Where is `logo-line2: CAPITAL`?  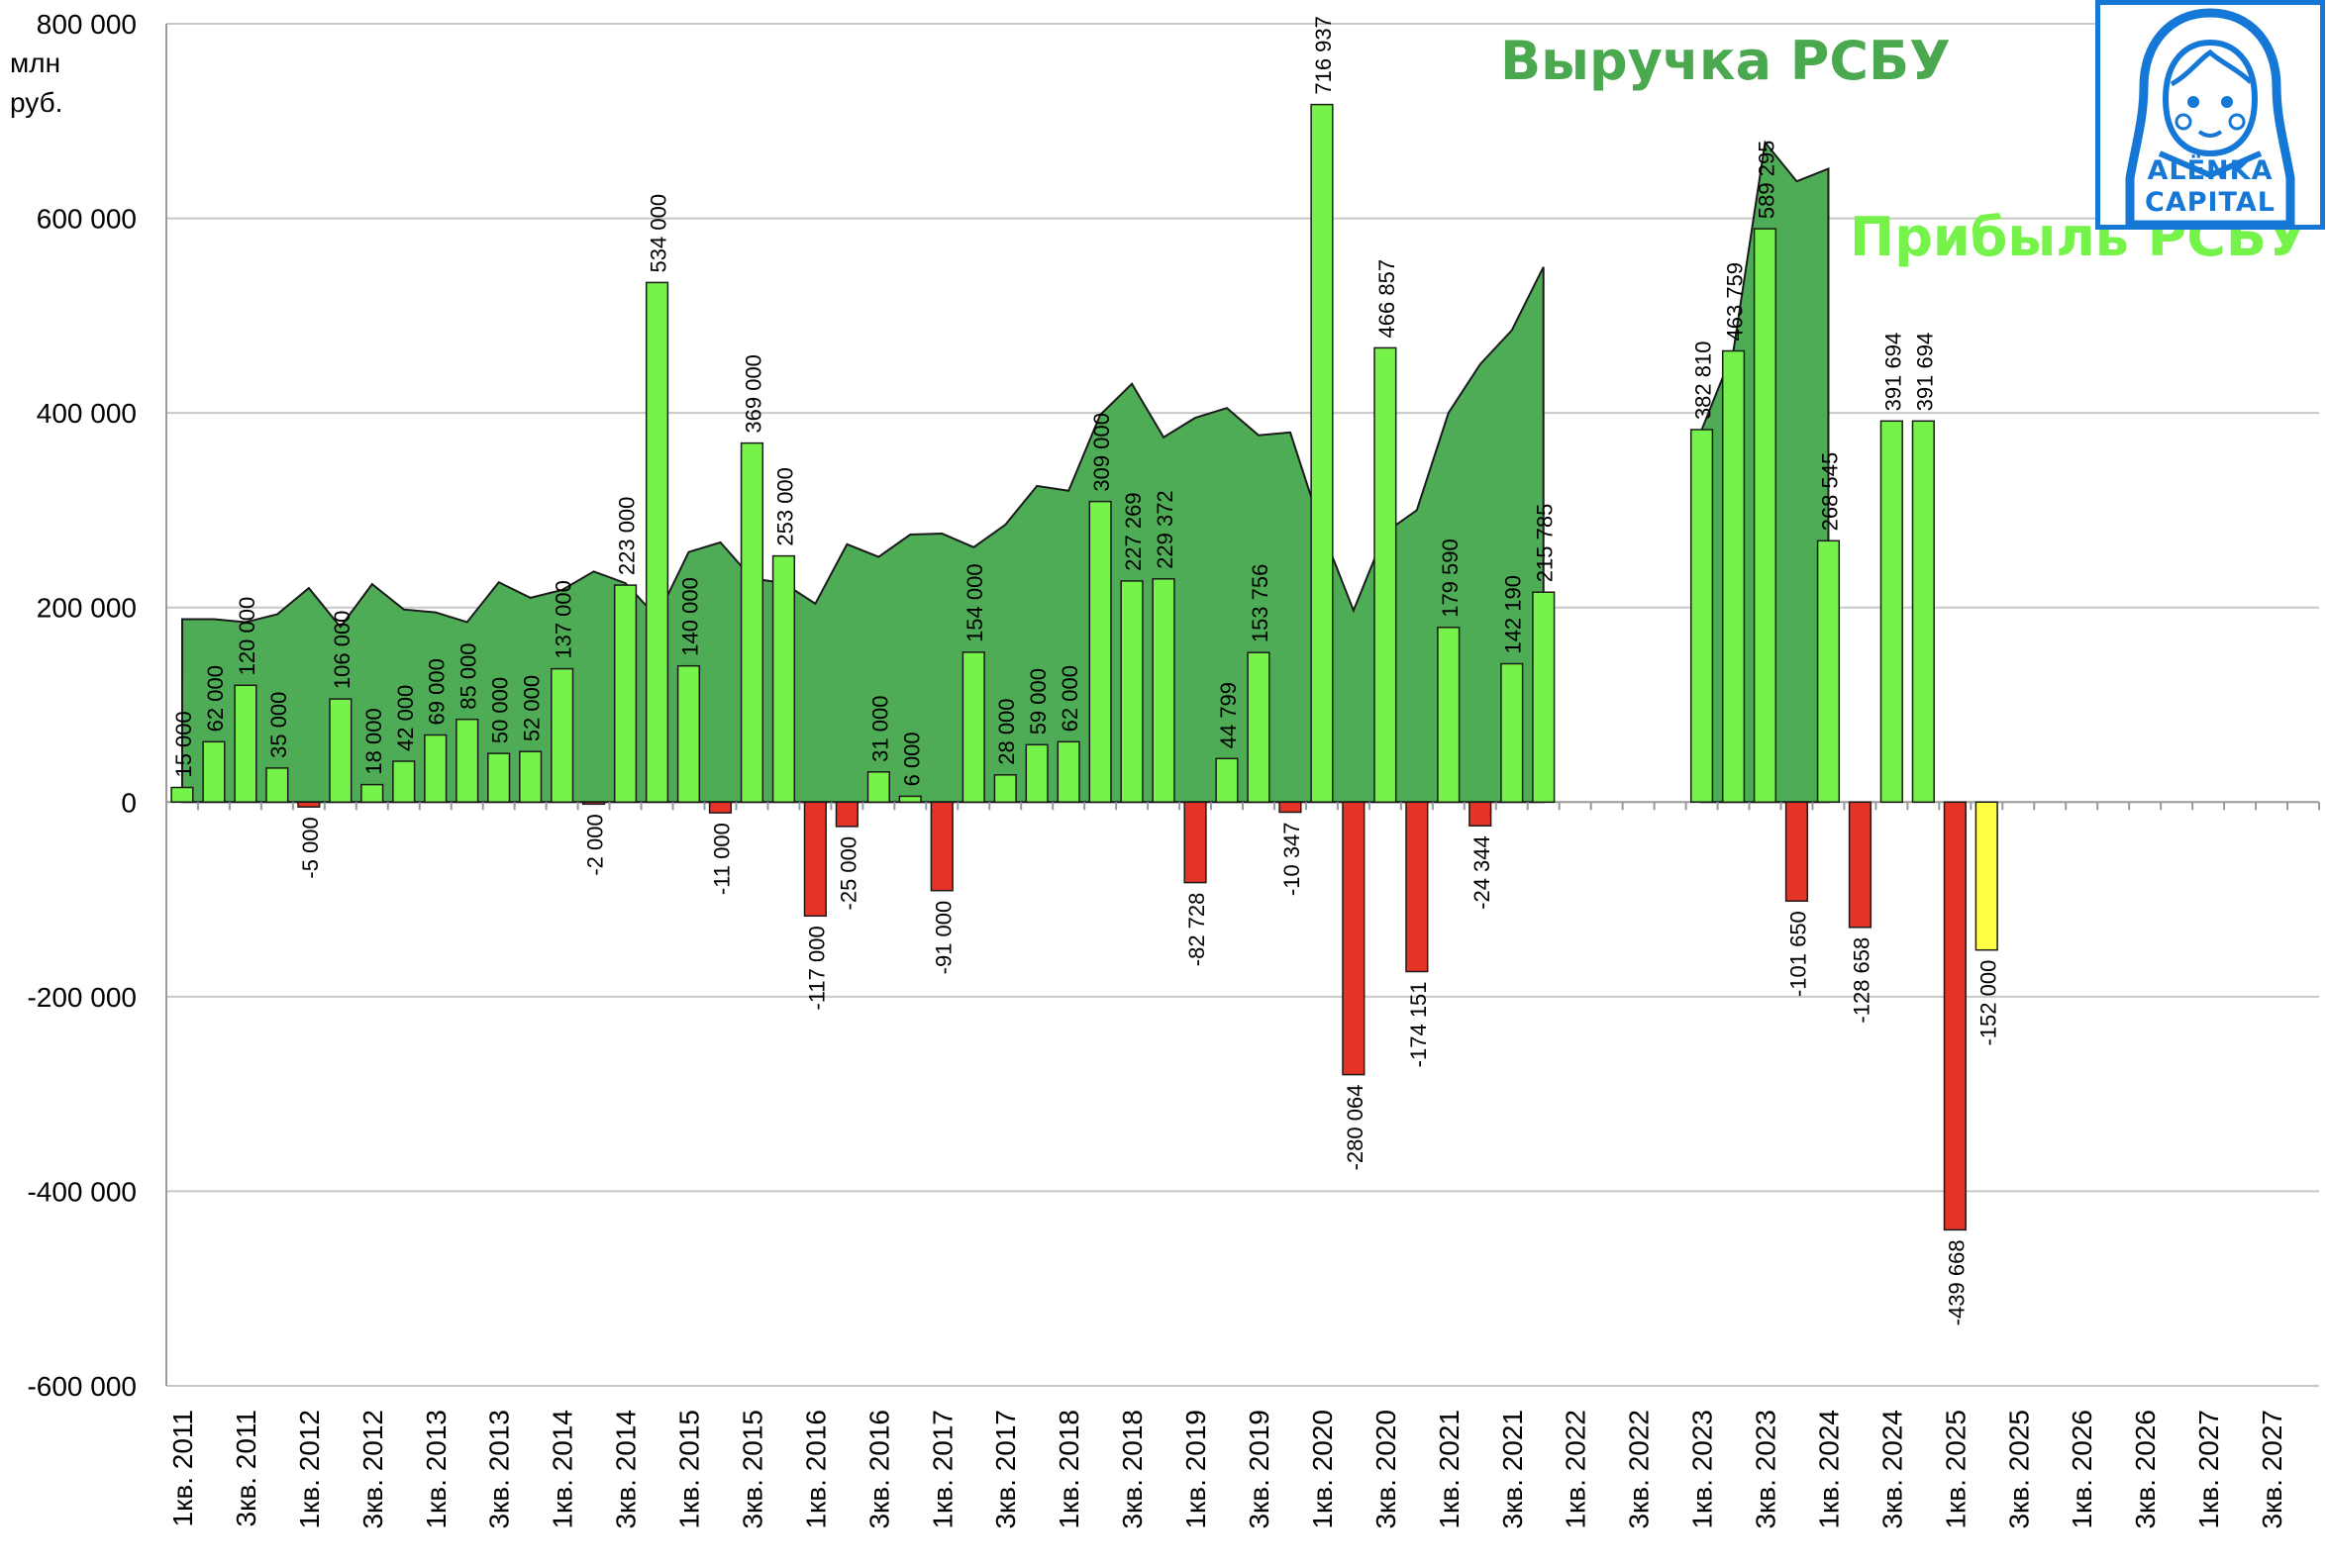
logo-line2: CAPITAL is located at coordinates (2210, 202).